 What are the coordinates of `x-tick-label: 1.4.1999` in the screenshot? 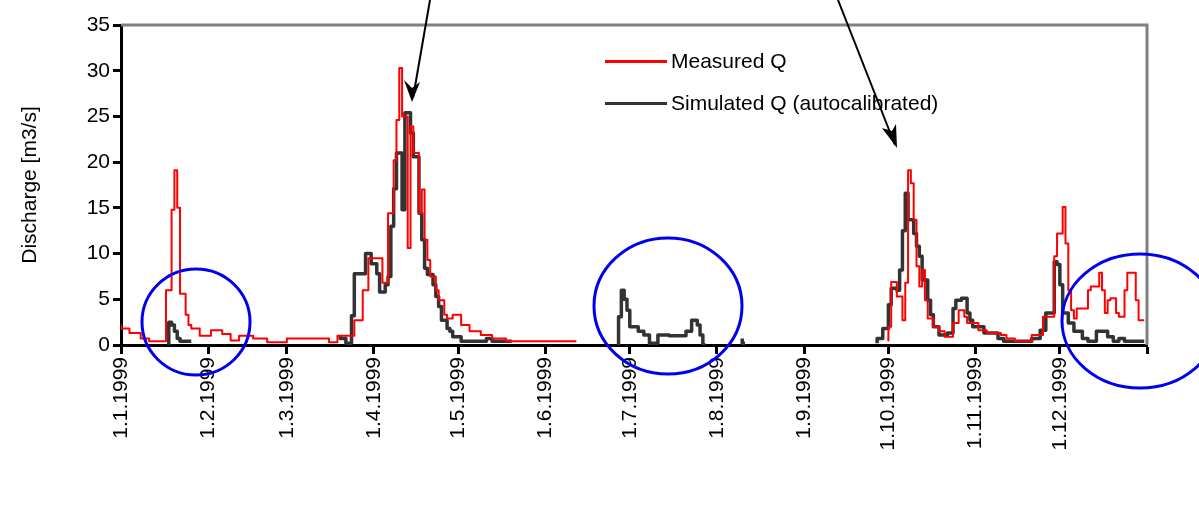 It's located at (372, 398).